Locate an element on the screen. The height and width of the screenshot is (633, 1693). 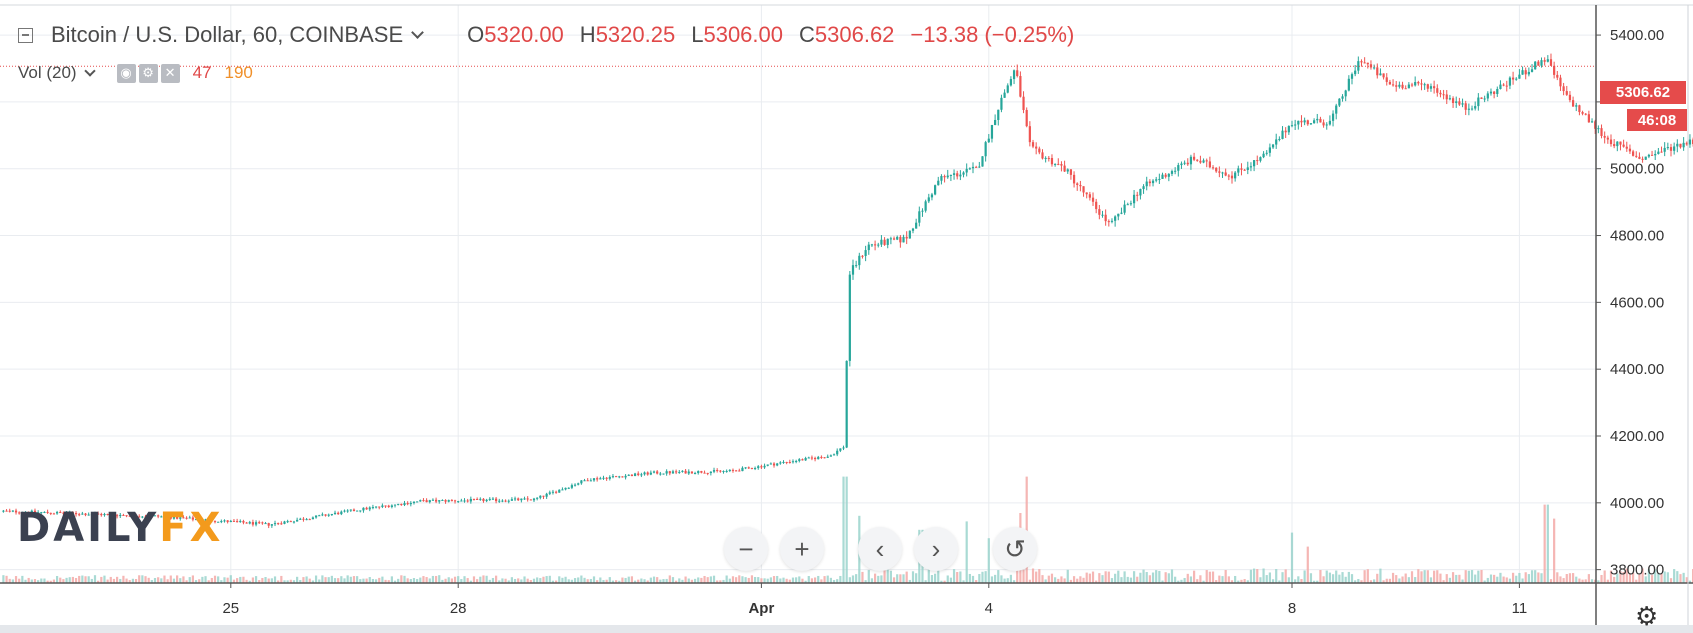
zoom-in-button: + is located at coordinates (802, 549).